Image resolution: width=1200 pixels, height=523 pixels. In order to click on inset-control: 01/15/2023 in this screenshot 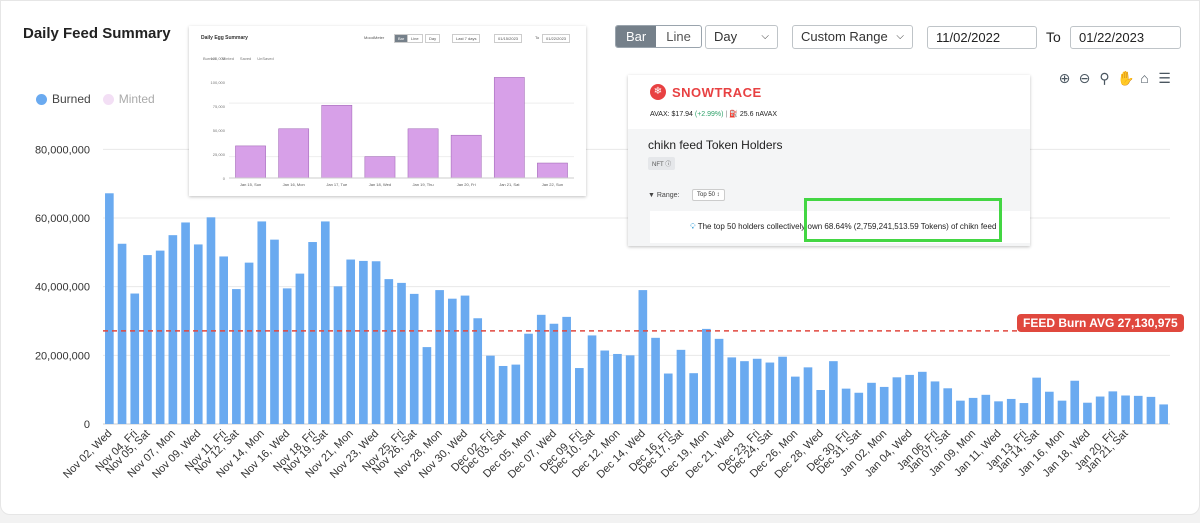, I will do `click(508, 38)`.